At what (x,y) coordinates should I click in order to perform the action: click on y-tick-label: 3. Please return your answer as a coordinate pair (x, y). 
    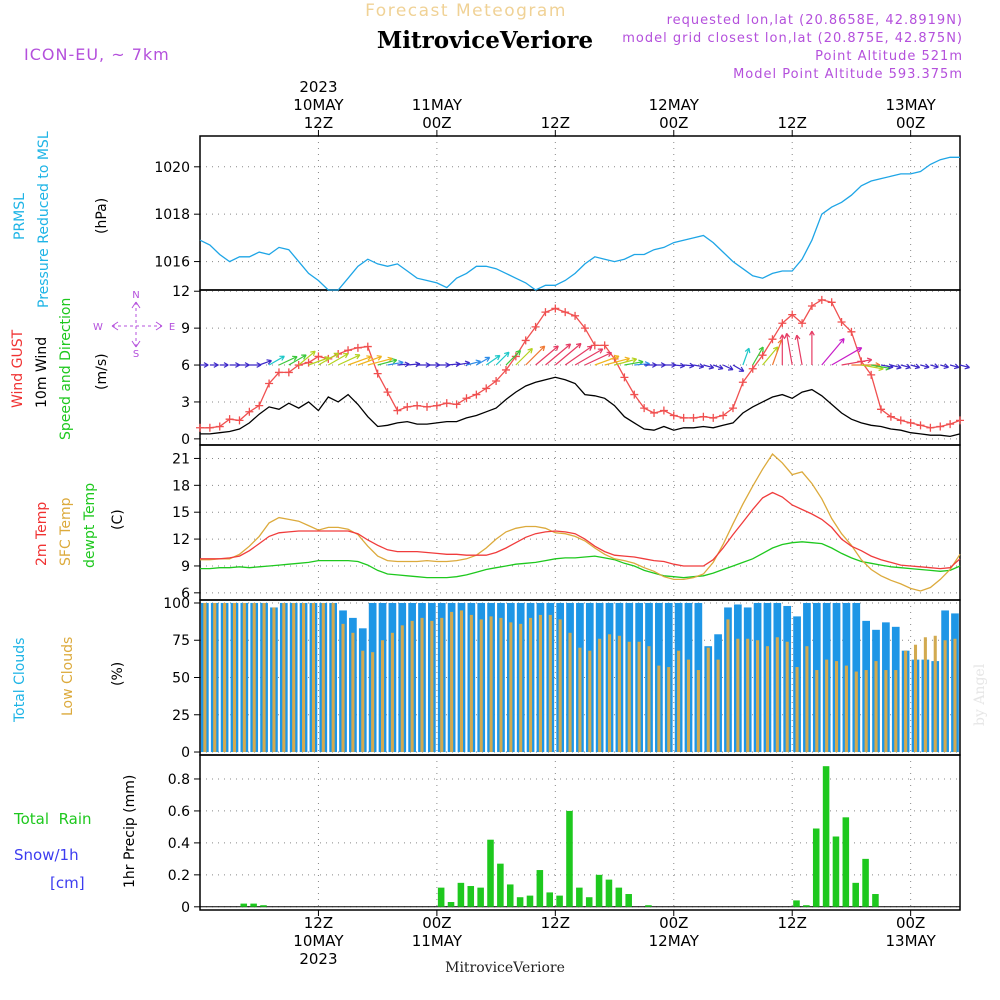
    Looking at the image, I should click on (185, 403).